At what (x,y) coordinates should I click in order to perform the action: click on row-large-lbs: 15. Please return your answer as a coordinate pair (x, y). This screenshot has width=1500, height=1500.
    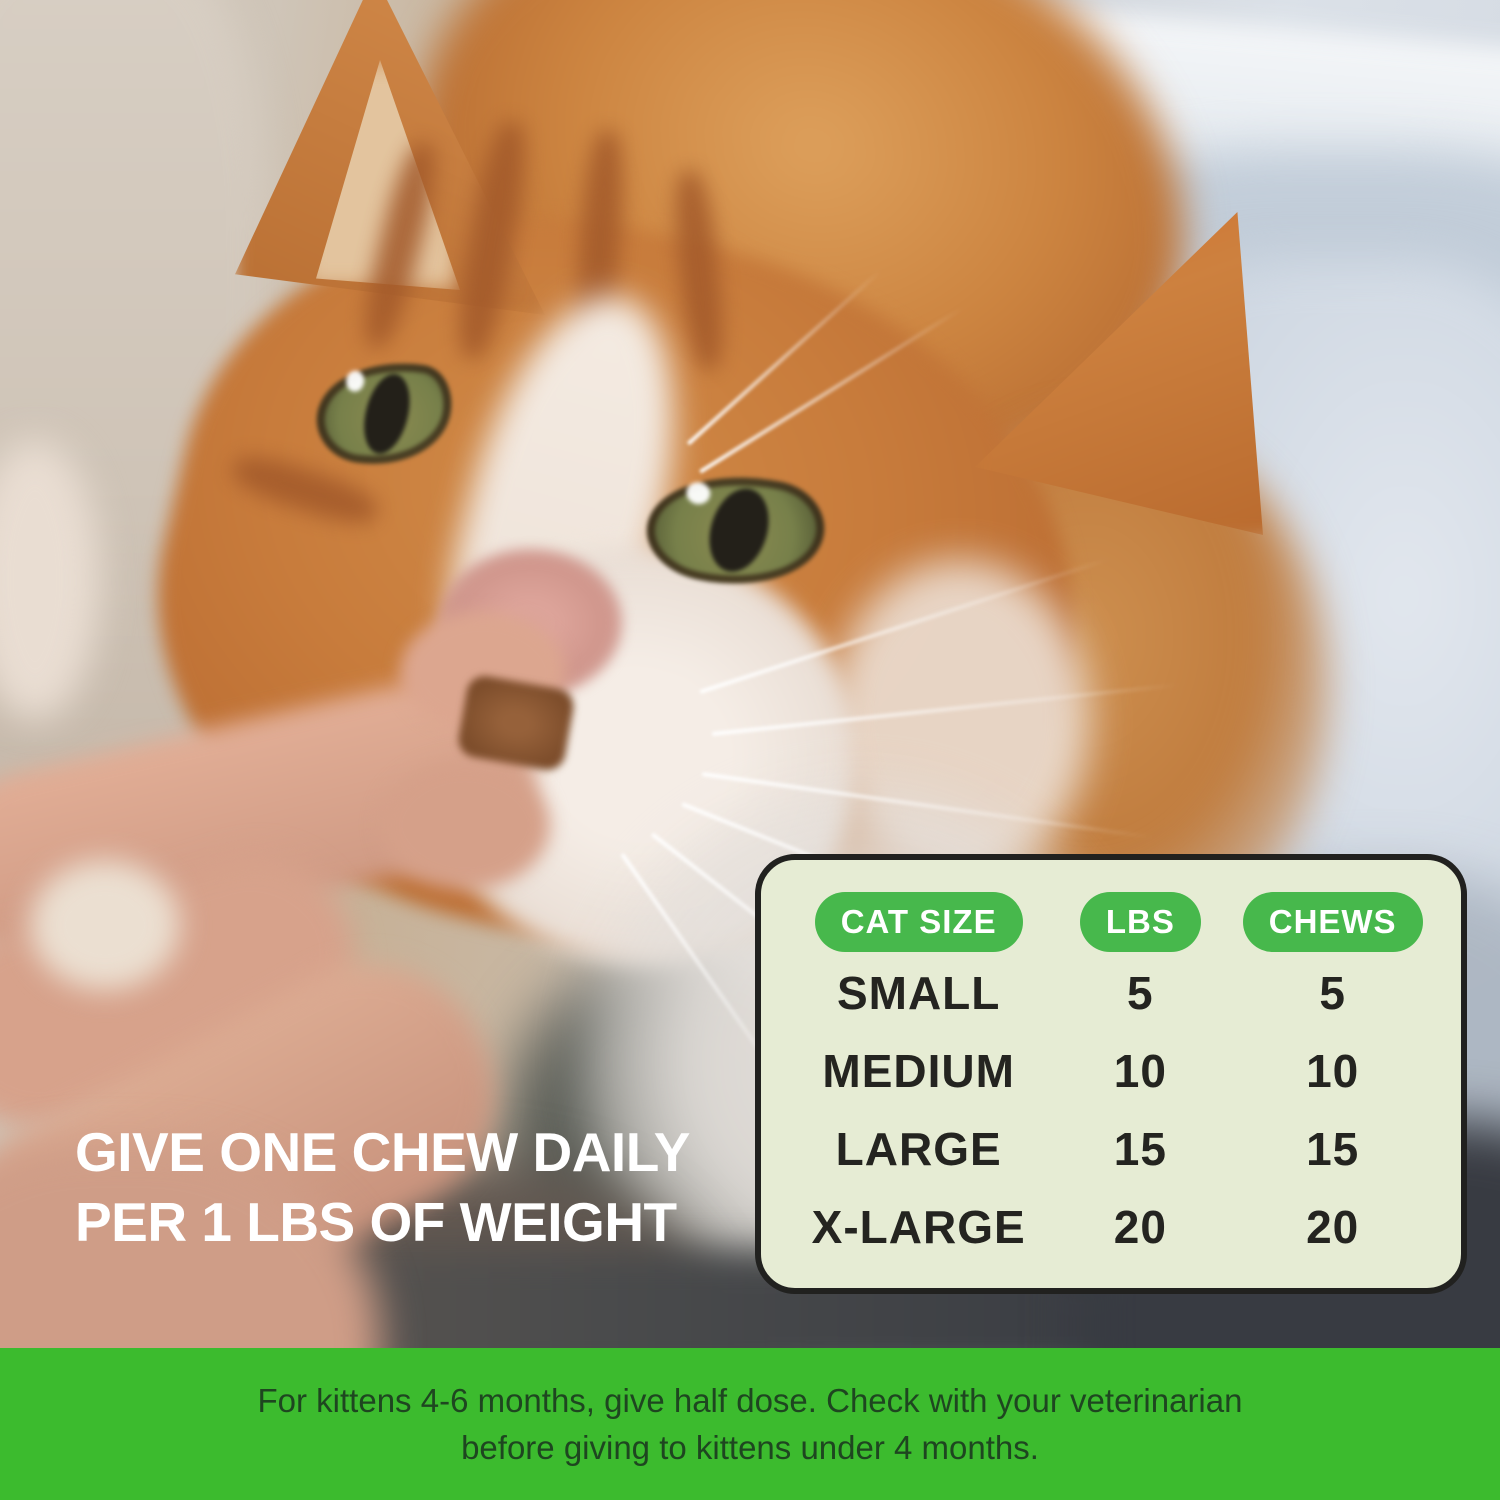
    Looking at the image, I should click on (1140, 1149).